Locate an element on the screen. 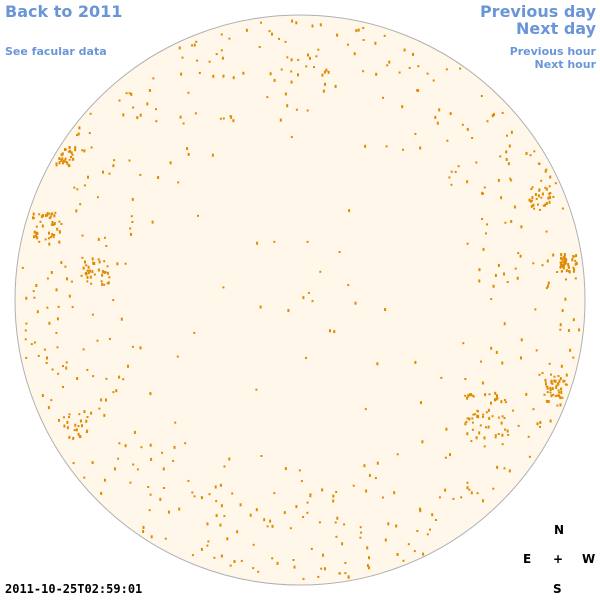 The image size is (600, 600). next-hour-link: Next hour is located at coordinates (565, 64).